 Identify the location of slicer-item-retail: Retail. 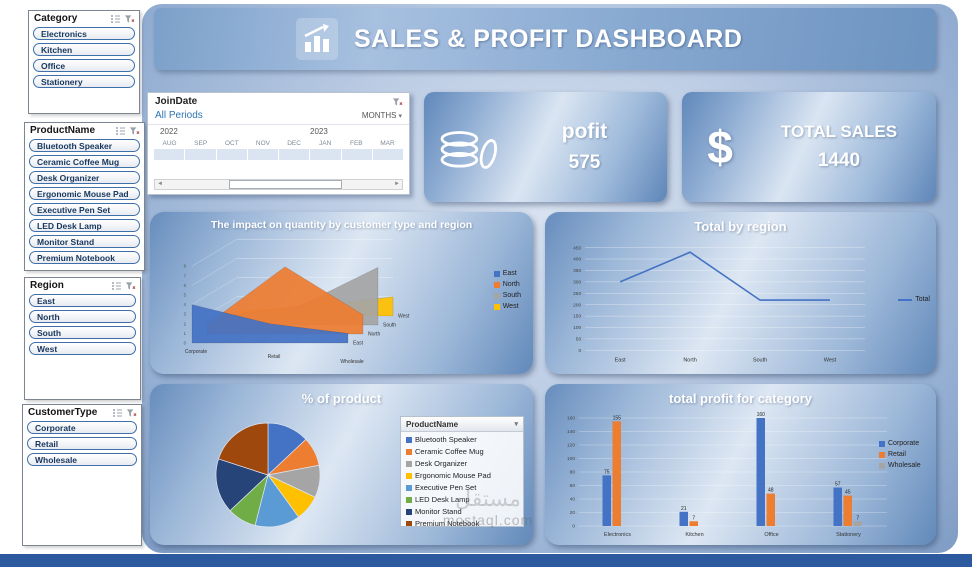
(82, 443).